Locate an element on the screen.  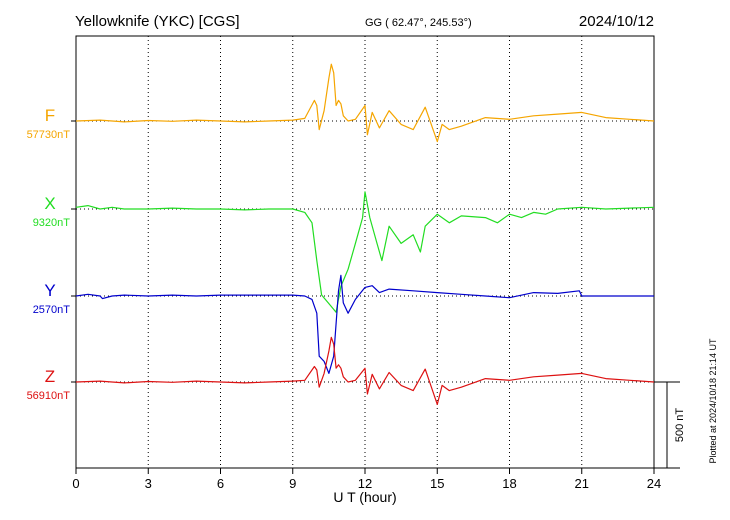
baseline-value-x: 9320nT is located at coordinates (52, 223).